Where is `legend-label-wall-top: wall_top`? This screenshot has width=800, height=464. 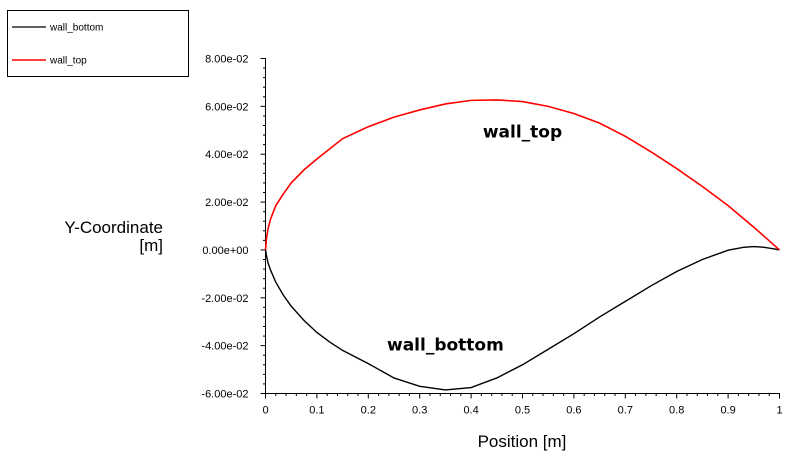 legend-label-wall-top: wall_top is located at coordinates (68, 61).